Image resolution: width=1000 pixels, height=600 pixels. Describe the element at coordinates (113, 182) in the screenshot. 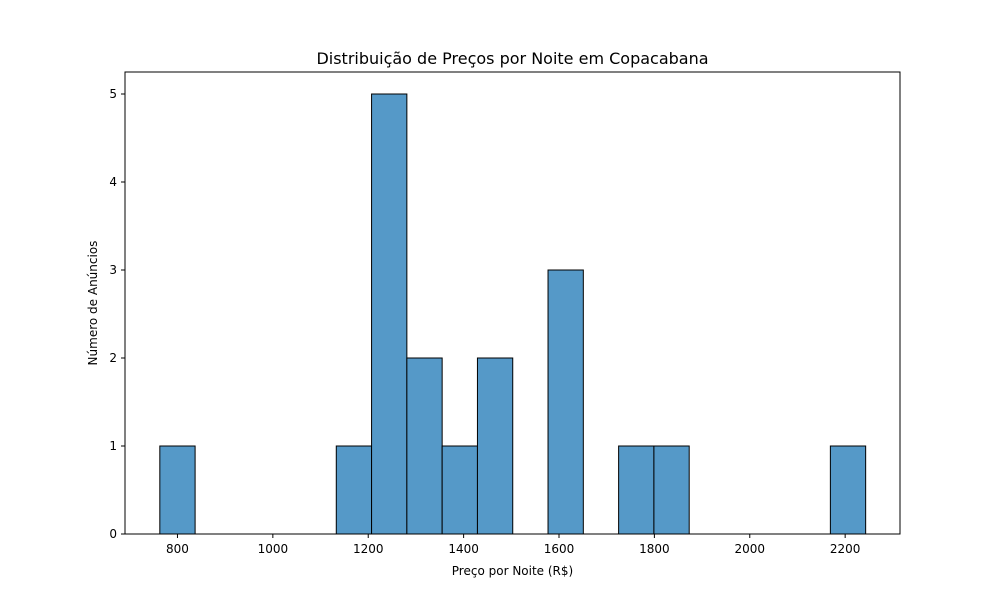

I see `y-tick-label: 4` at that location.